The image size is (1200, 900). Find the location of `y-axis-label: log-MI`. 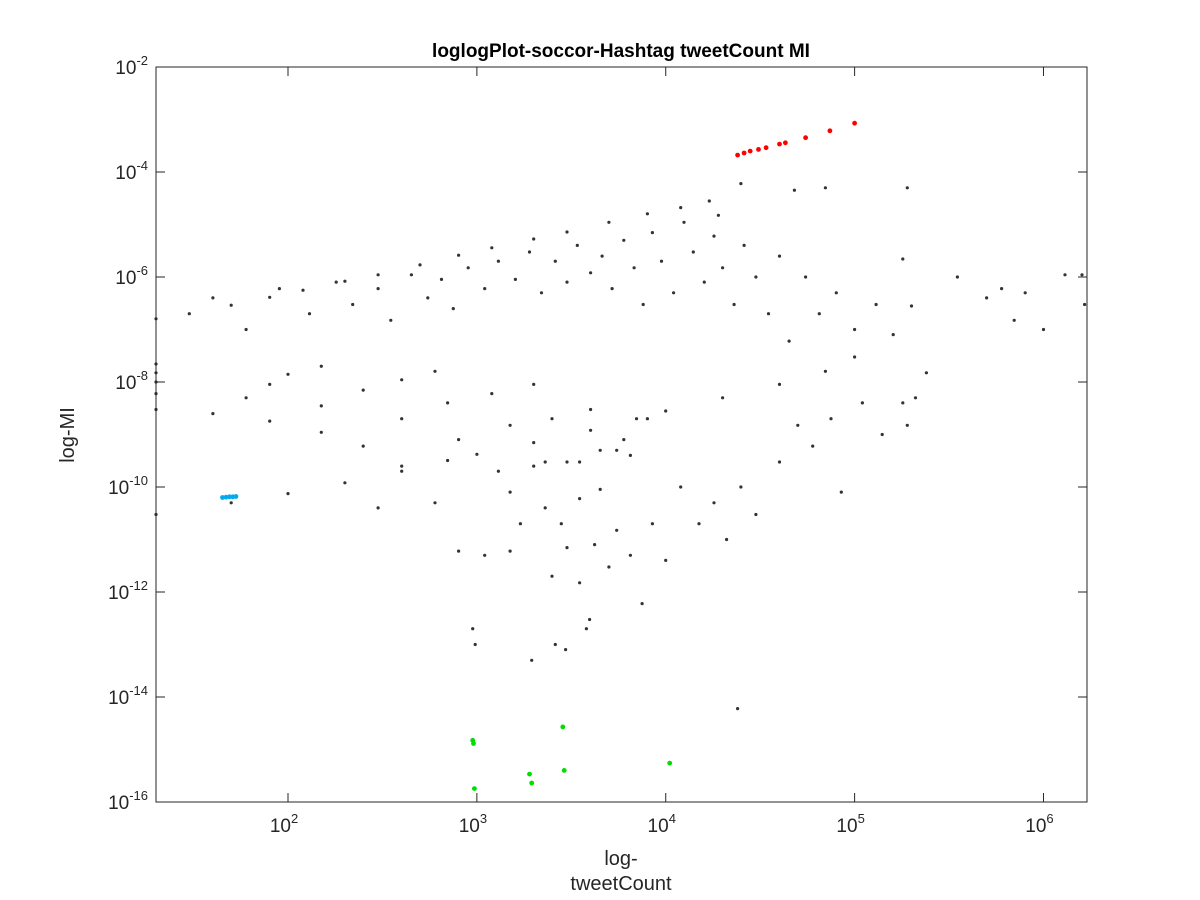

y-axis-label: log-MI is located at coordinates (68, 435).